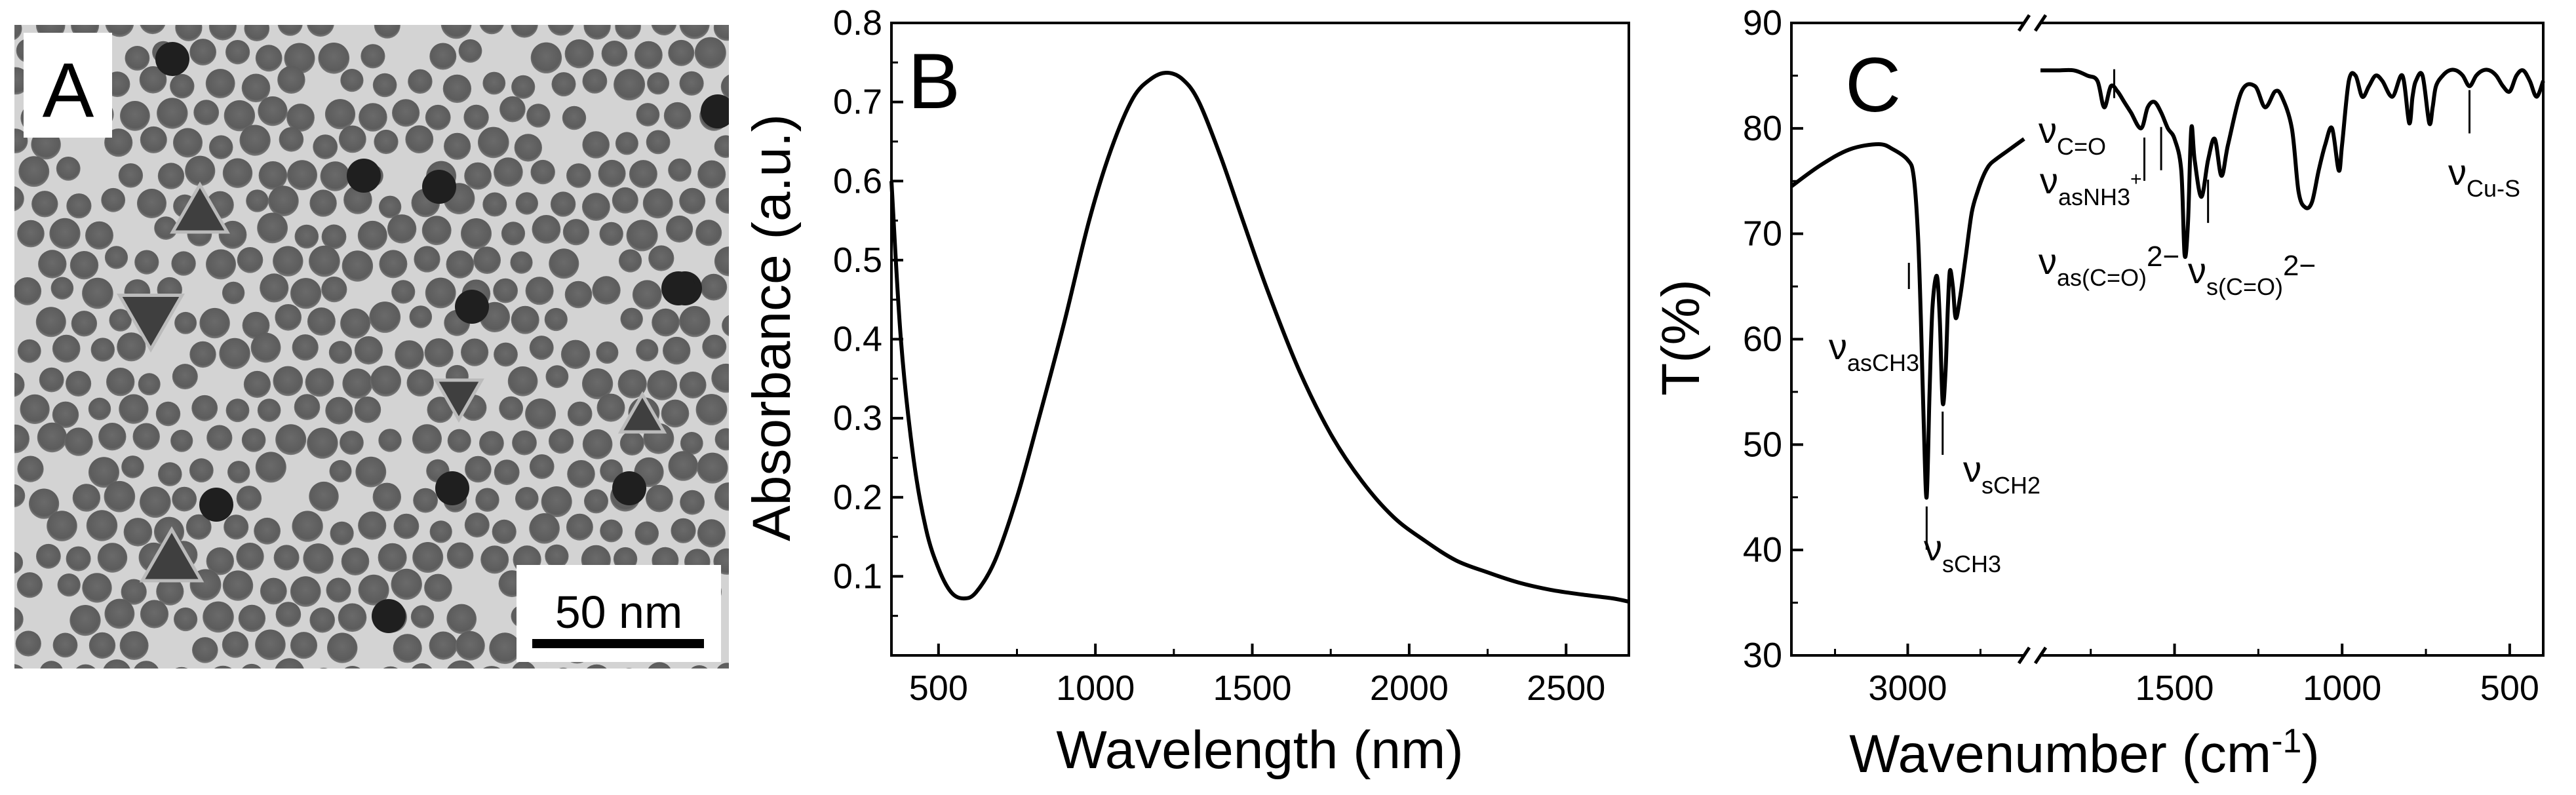  What do you see at coordinates (857, 181) in the screenshot?
I see `y-tick-label: 0.6` at bounding box center [857, 181].